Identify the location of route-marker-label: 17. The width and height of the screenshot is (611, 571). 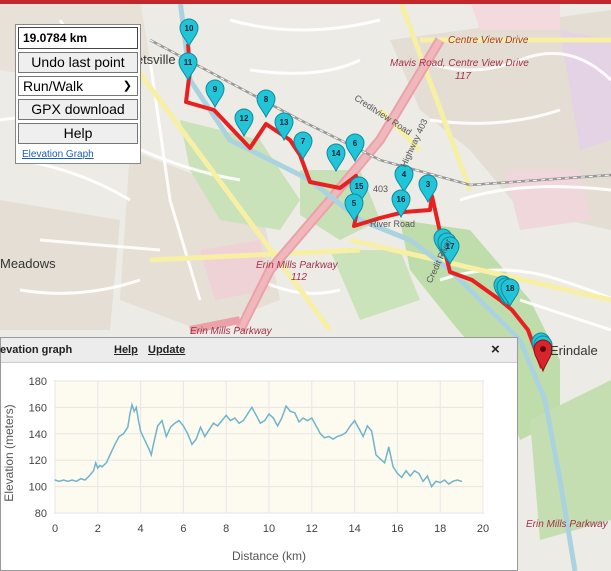
(450, 246).